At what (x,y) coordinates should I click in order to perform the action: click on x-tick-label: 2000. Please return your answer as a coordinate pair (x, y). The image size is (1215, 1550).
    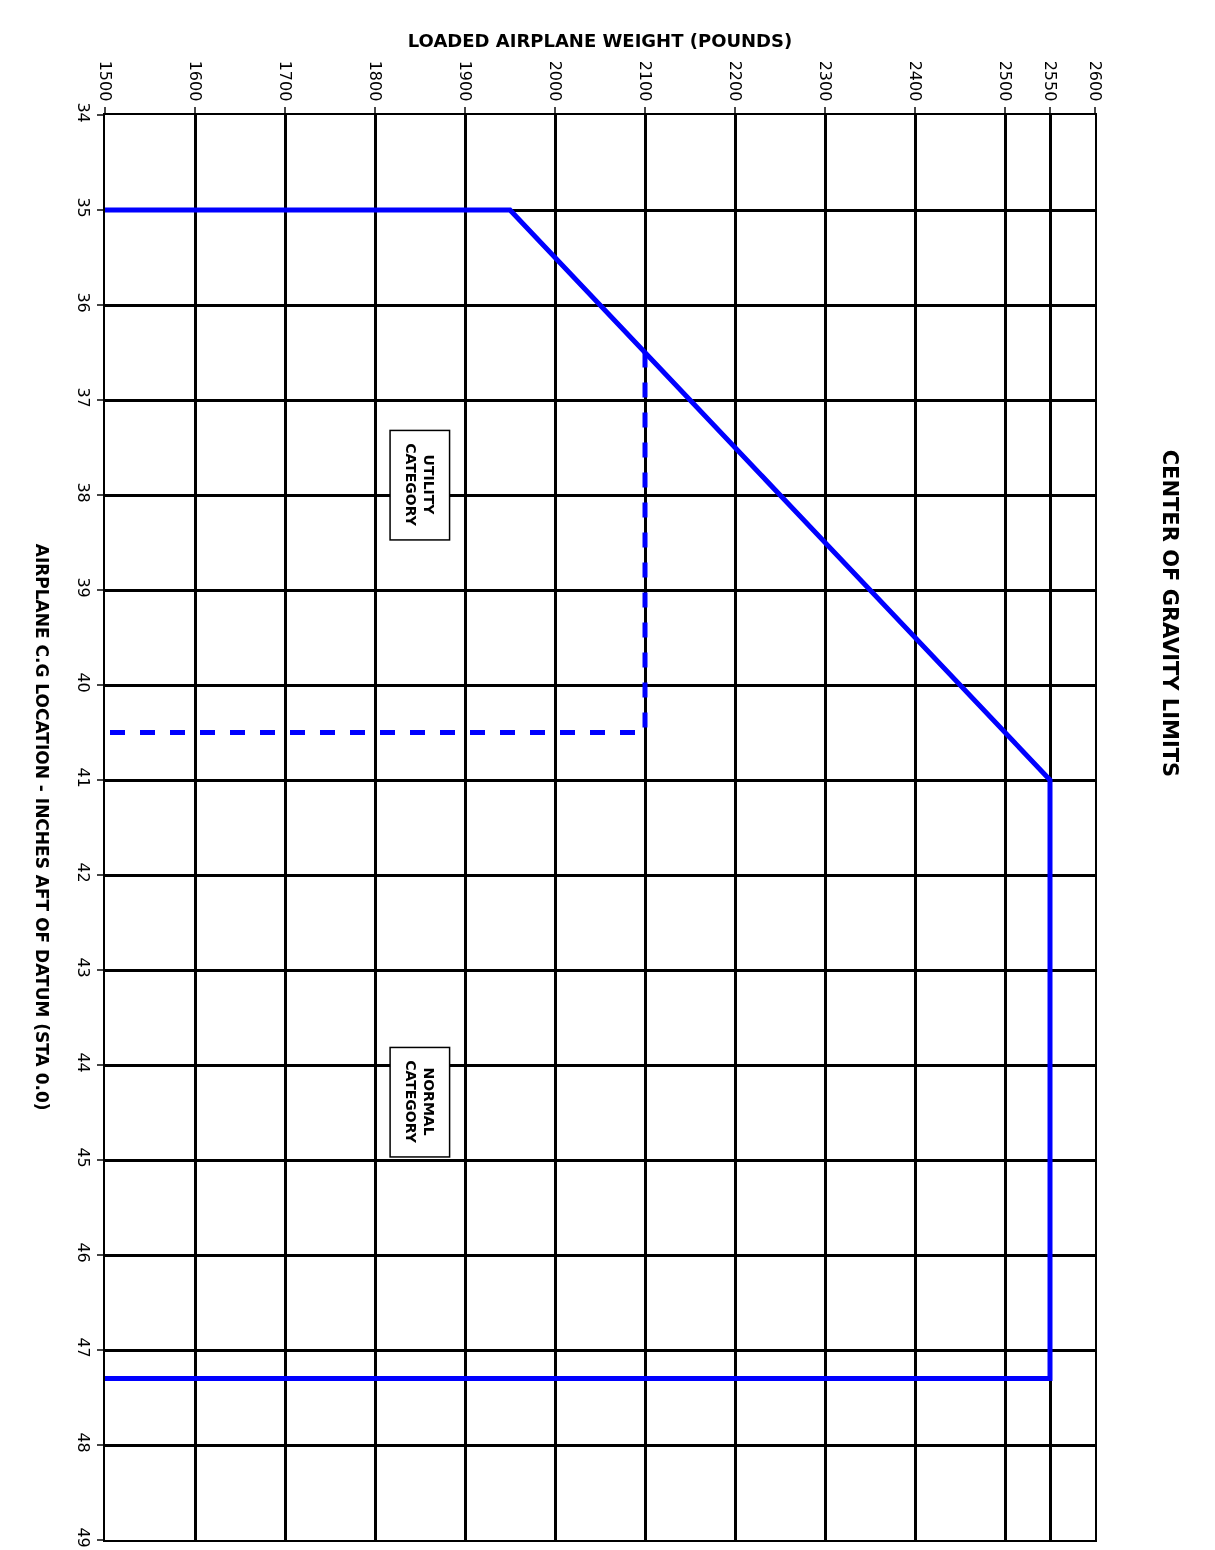
    Looking at the image, I should click on (555, 81).